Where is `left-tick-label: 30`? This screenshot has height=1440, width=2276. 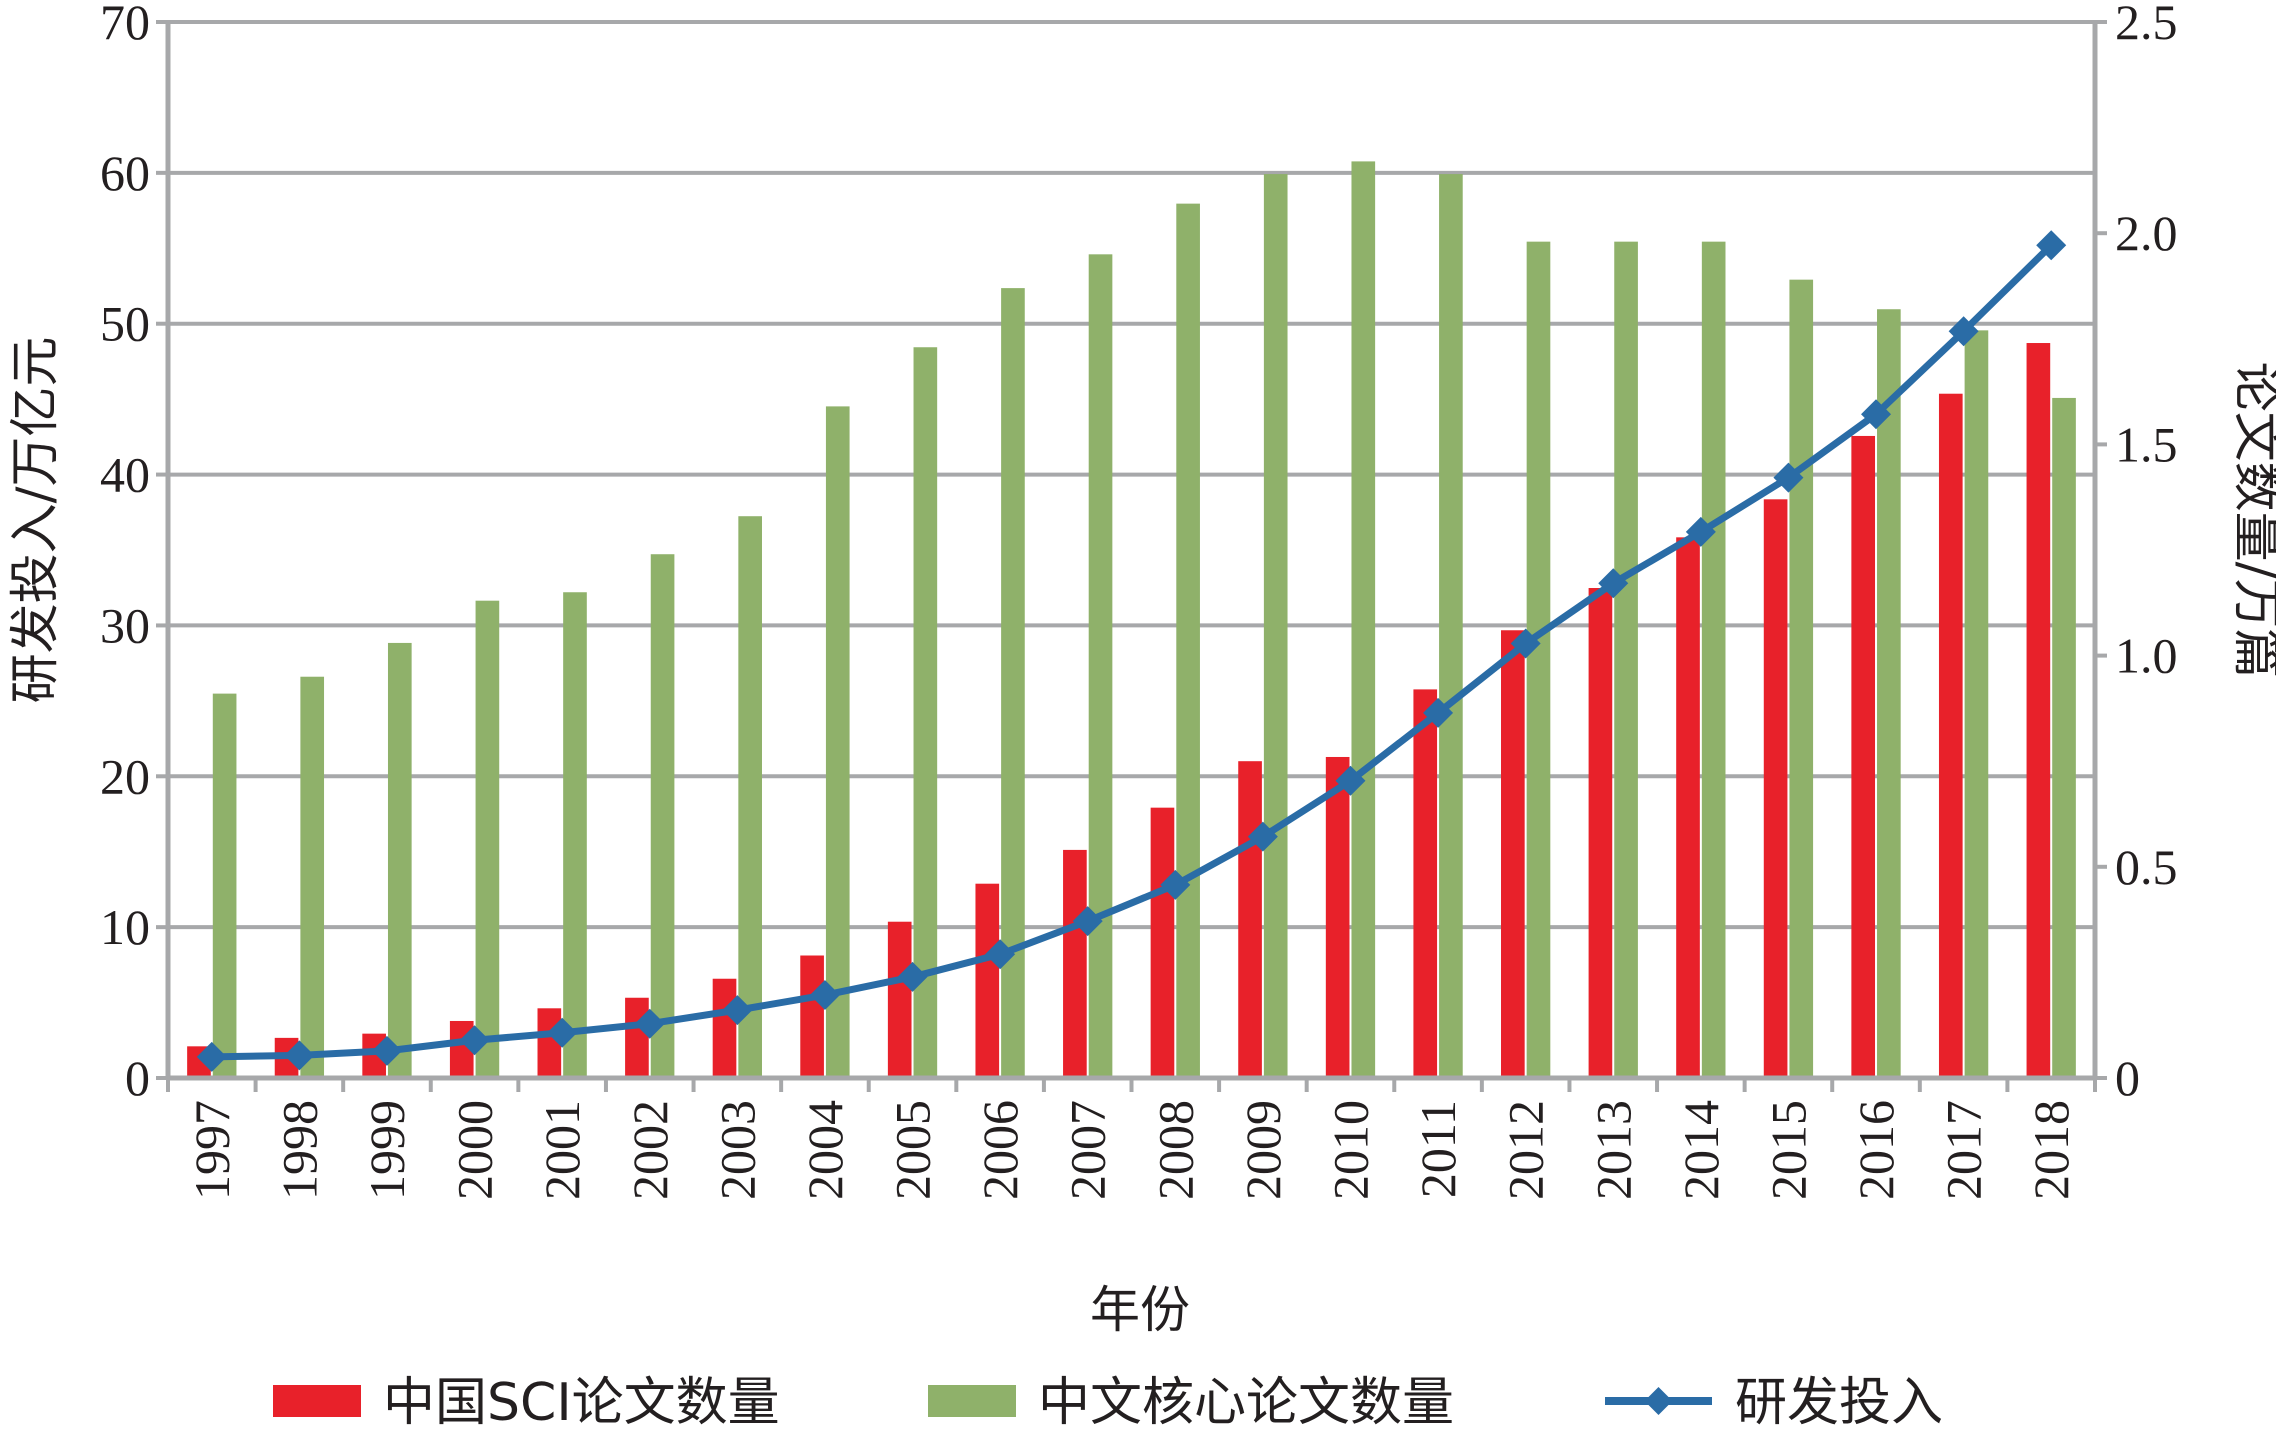 left-tick-label: 30 is located at coordinates (125, 625).